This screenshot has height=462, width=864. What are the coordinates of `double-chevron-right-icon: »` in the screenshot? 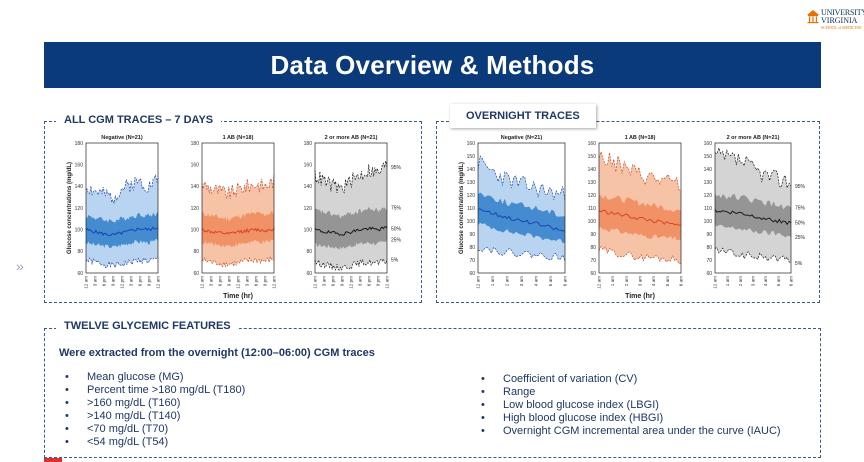 It's located at (20, 266).